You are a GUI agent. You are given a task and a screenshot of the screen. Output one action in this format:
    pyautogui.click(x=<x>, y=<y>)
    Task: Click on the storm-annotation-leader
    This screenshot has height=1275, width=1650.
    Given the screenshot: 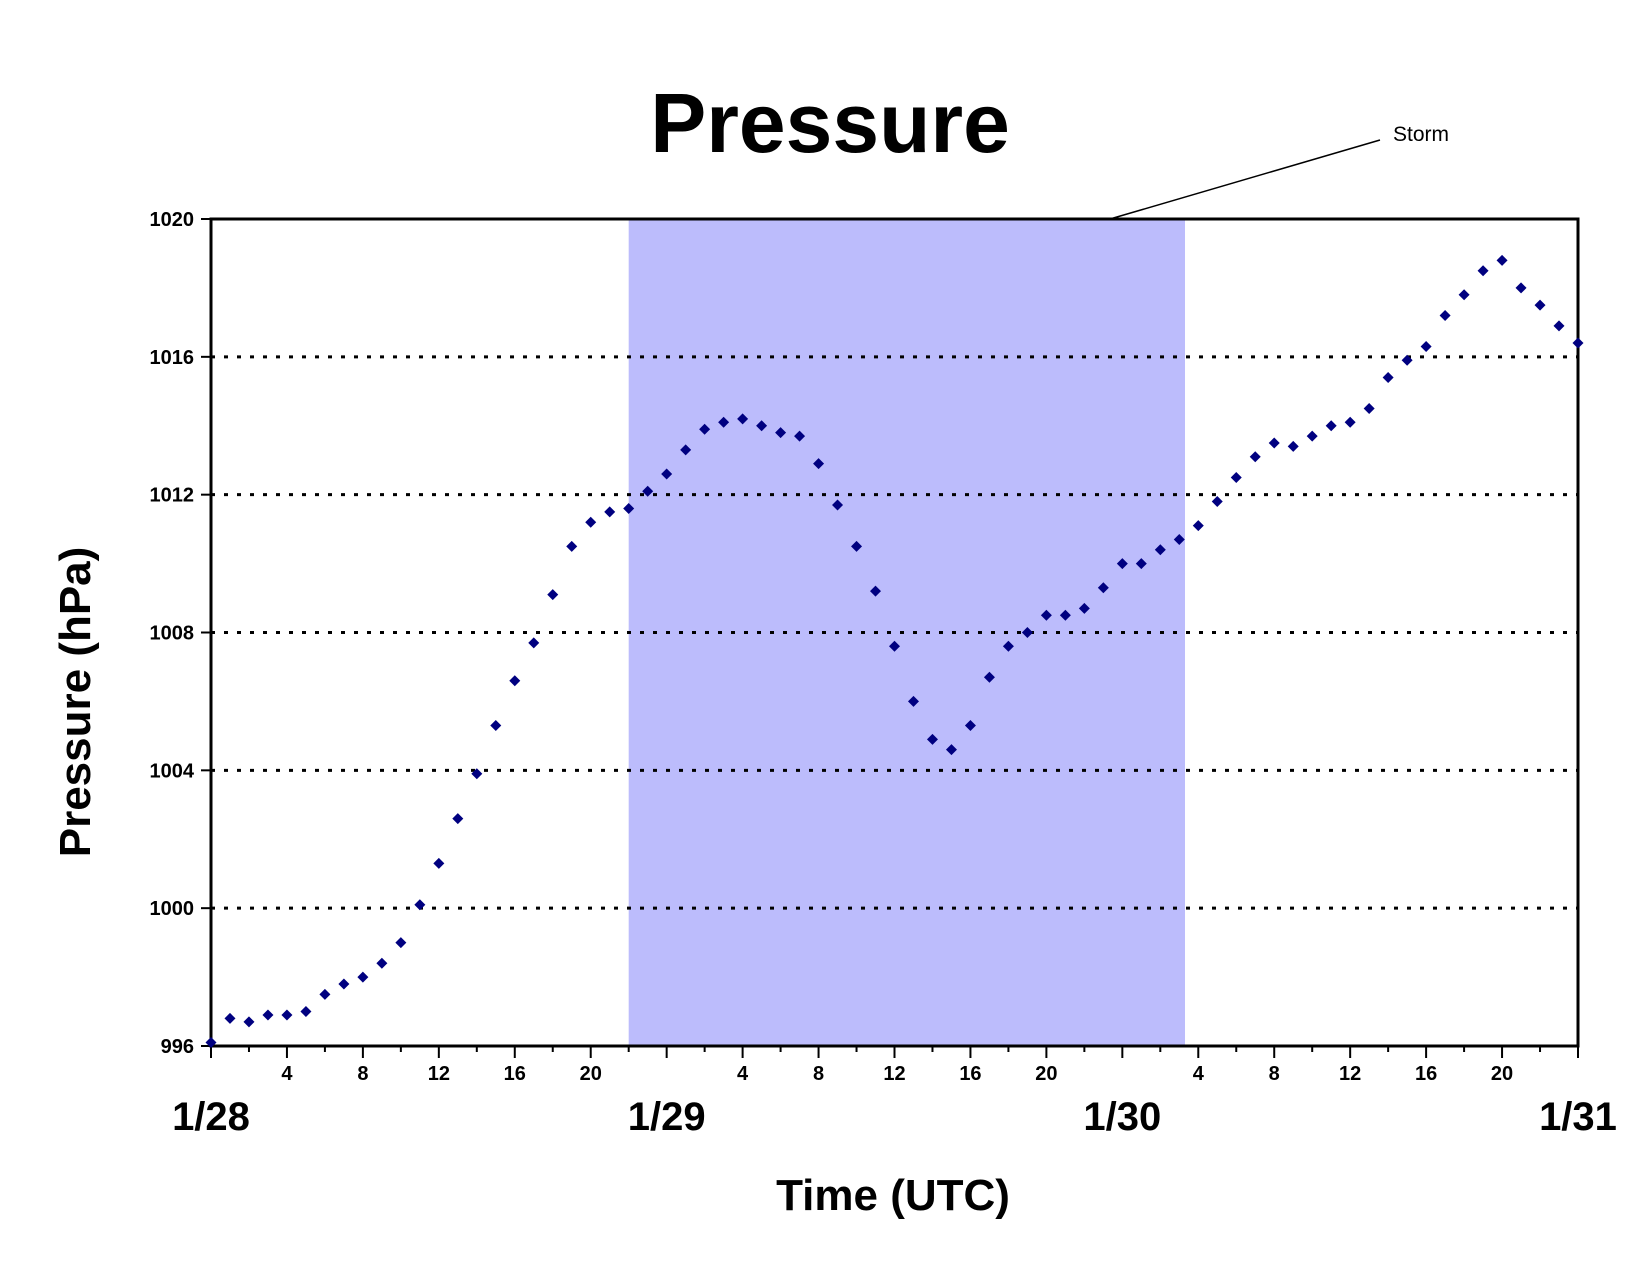 What is the action you would take?
    pyautogui.click(x=1245, y=179)
    